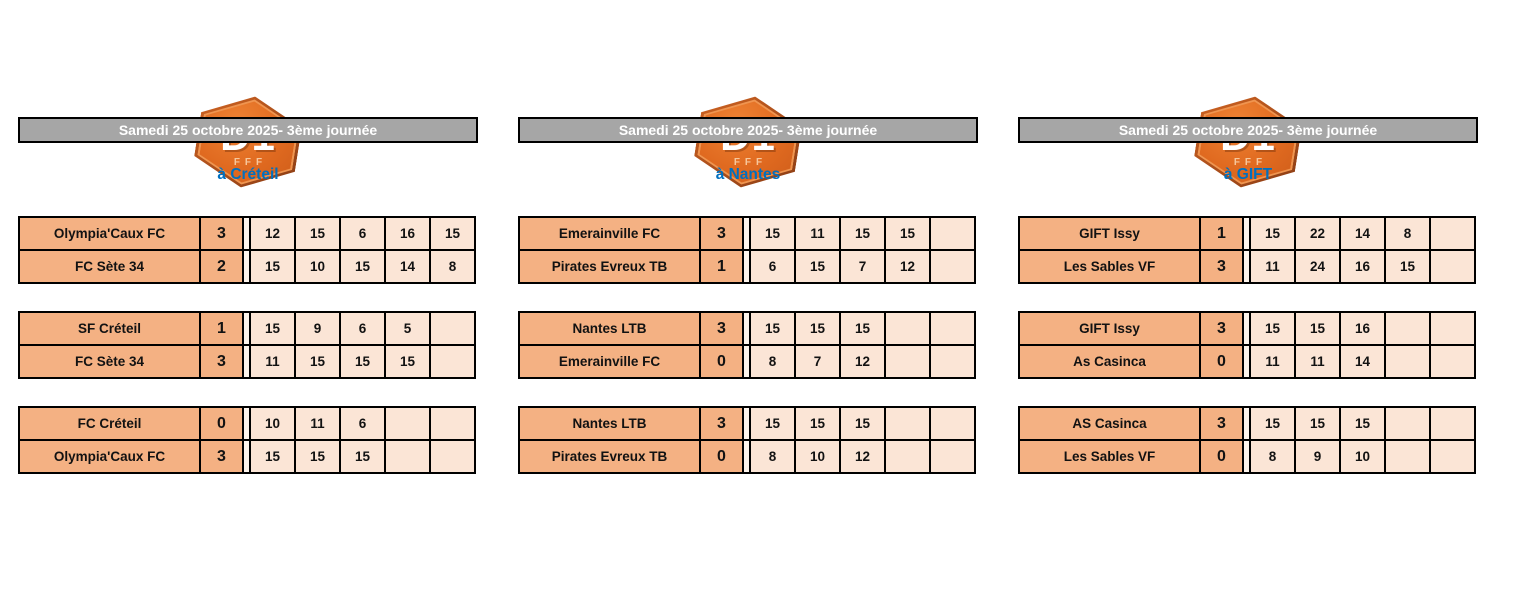 This screenshot has width=1519, height=600. I want to click on set-score-cell: 5, so click(407, 328).